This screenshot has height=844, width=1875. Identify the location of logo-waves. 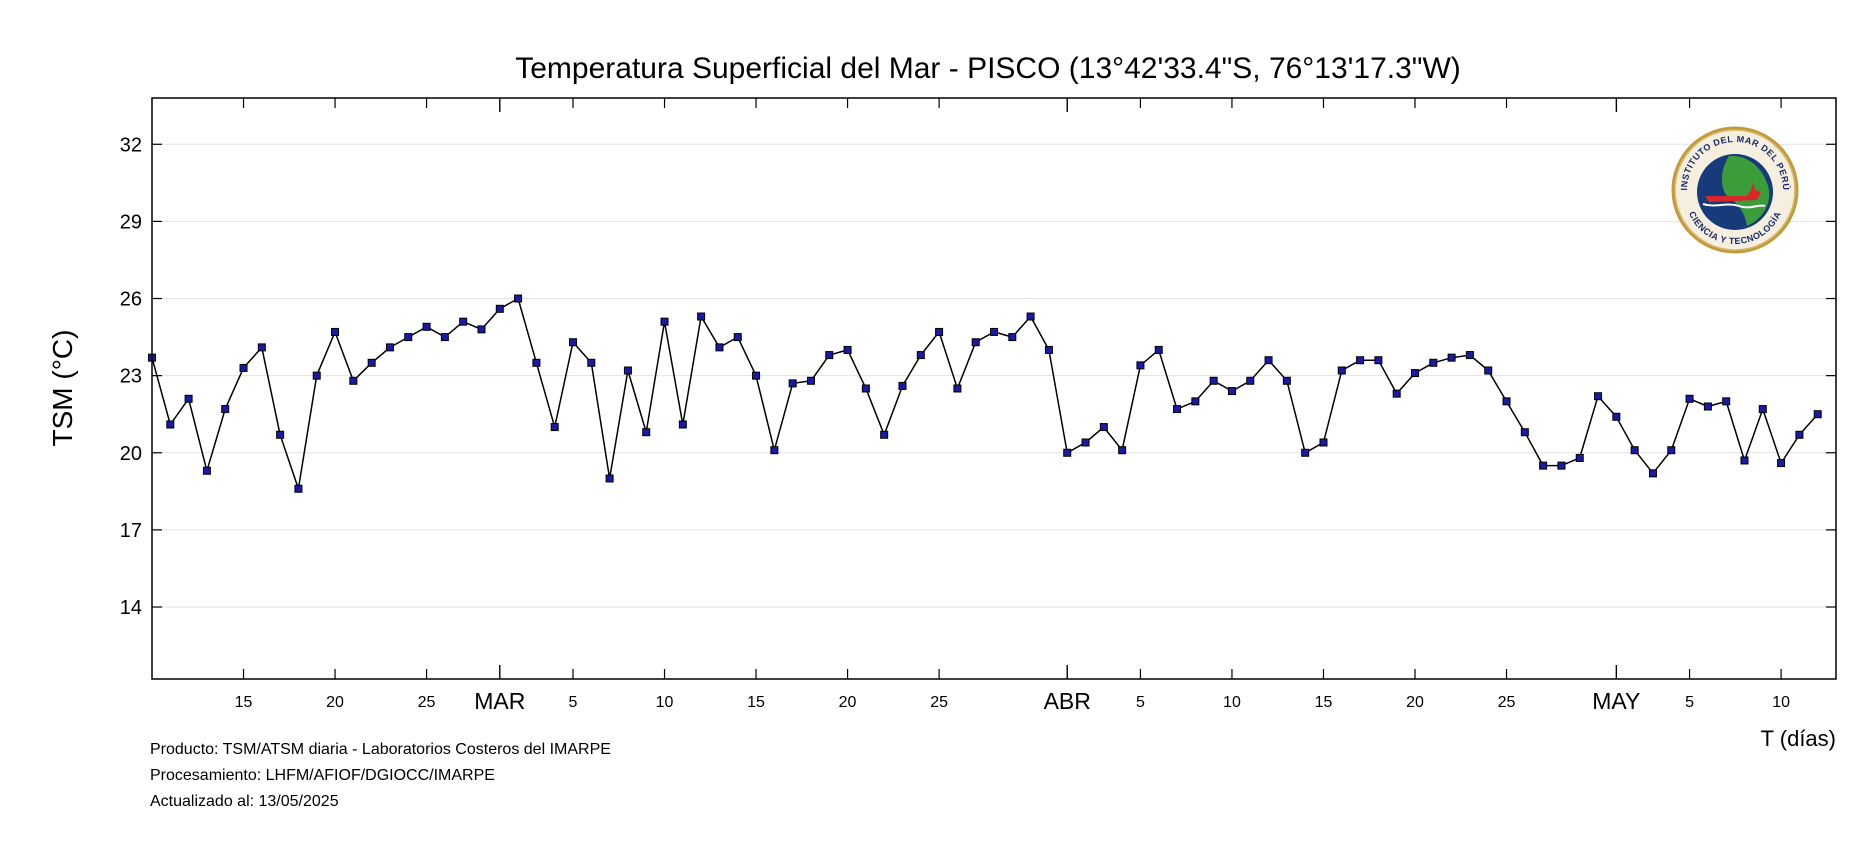
(1734, 206).